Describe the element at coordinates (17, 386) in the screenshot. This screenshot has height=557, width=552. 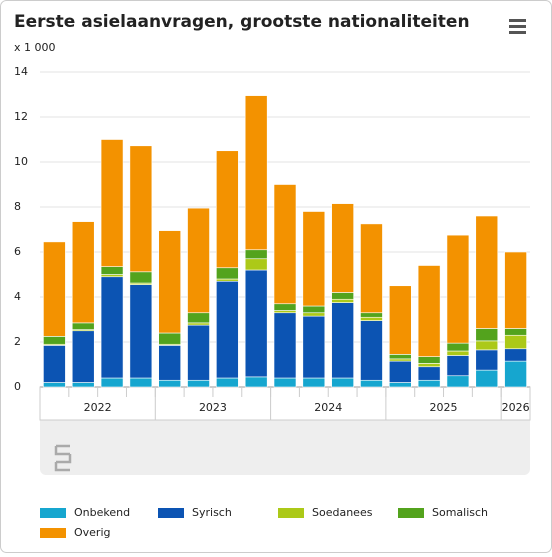
I see `y-tick-label: 0` at that location.